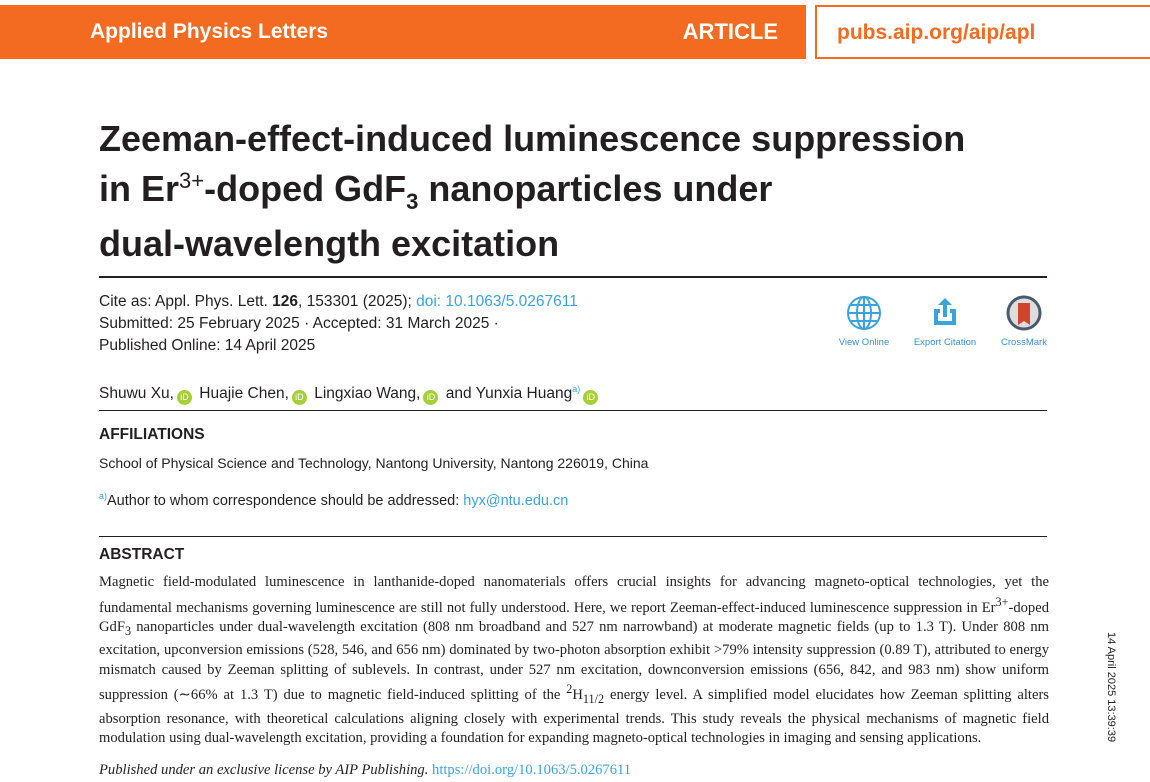 This screenshot has width=1150, height=782. What do you see at coordinates (142, 554) in the screenshot?
I see `abstract-heading: ABSTRACT` at bounding box center [142, 554].